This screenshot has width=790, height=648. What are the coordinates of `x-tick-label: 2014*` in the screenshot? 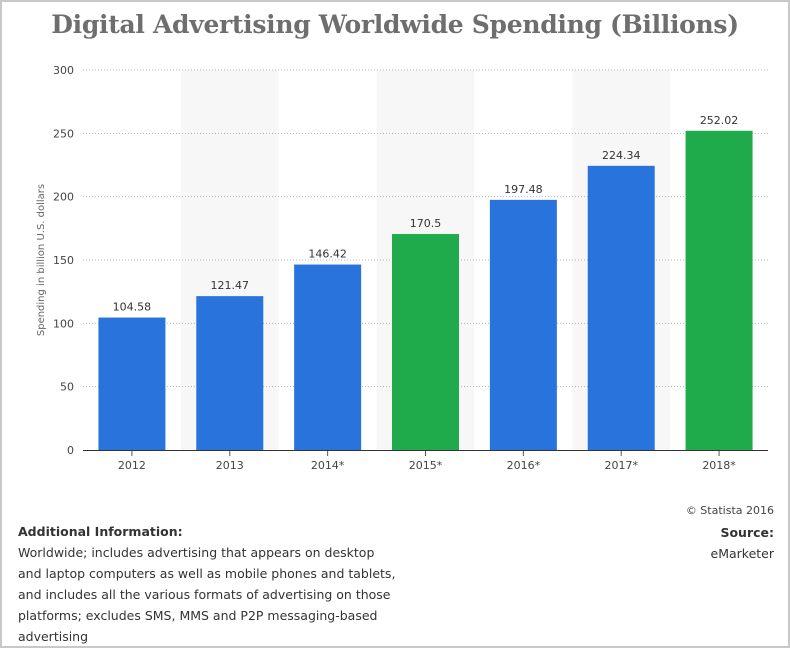 It's located at (328, 465).